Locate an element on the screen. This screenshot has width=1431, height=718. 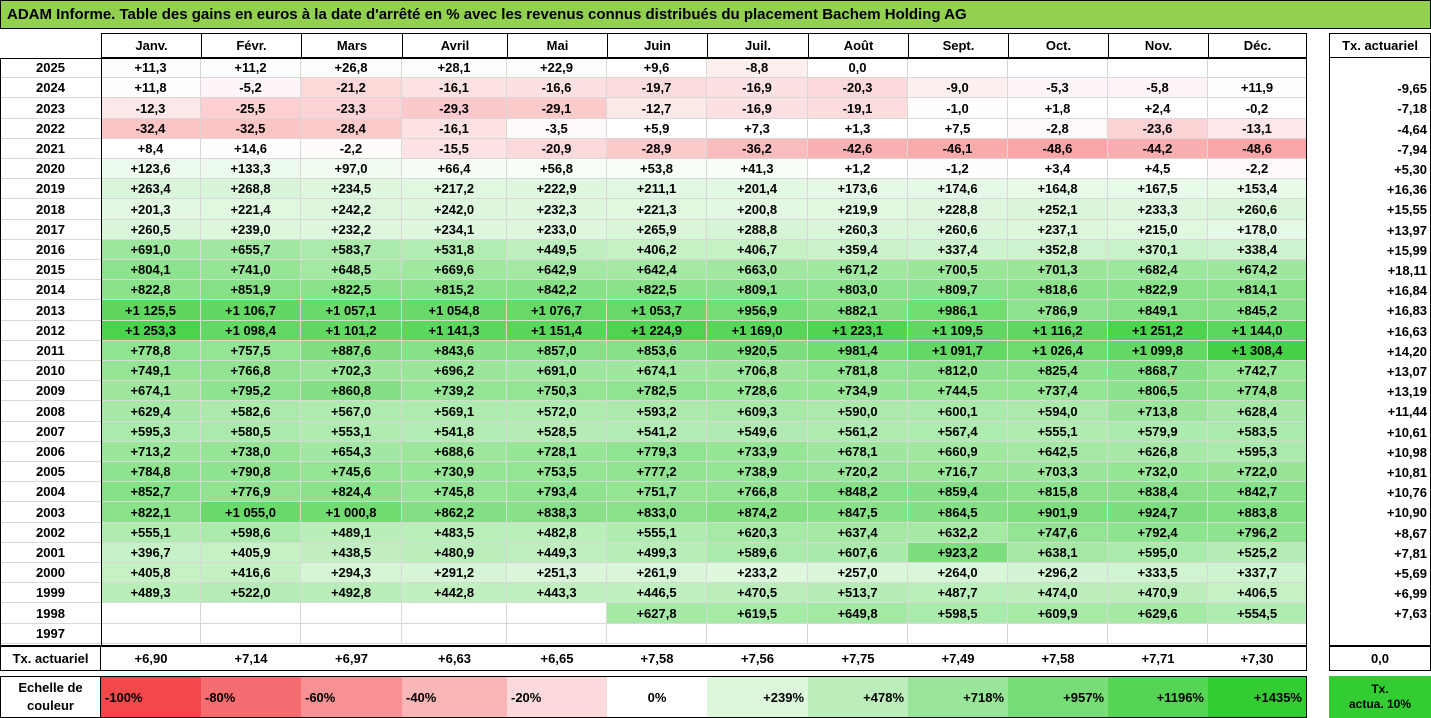
heatmap-cell: +237,1 is located at coordinates (1058, 230).